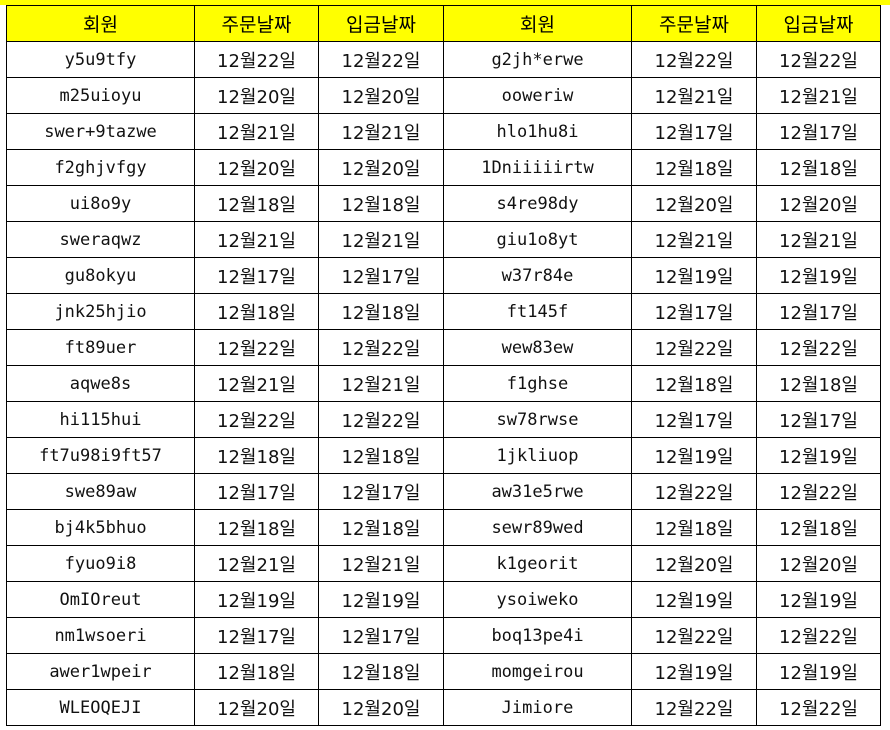 Image resolution: width=890 pixels, height=730 pixels. Describe the element at coordinates (537, 275) in the screenshot. I see `member-cell: w37r84e` at that location.